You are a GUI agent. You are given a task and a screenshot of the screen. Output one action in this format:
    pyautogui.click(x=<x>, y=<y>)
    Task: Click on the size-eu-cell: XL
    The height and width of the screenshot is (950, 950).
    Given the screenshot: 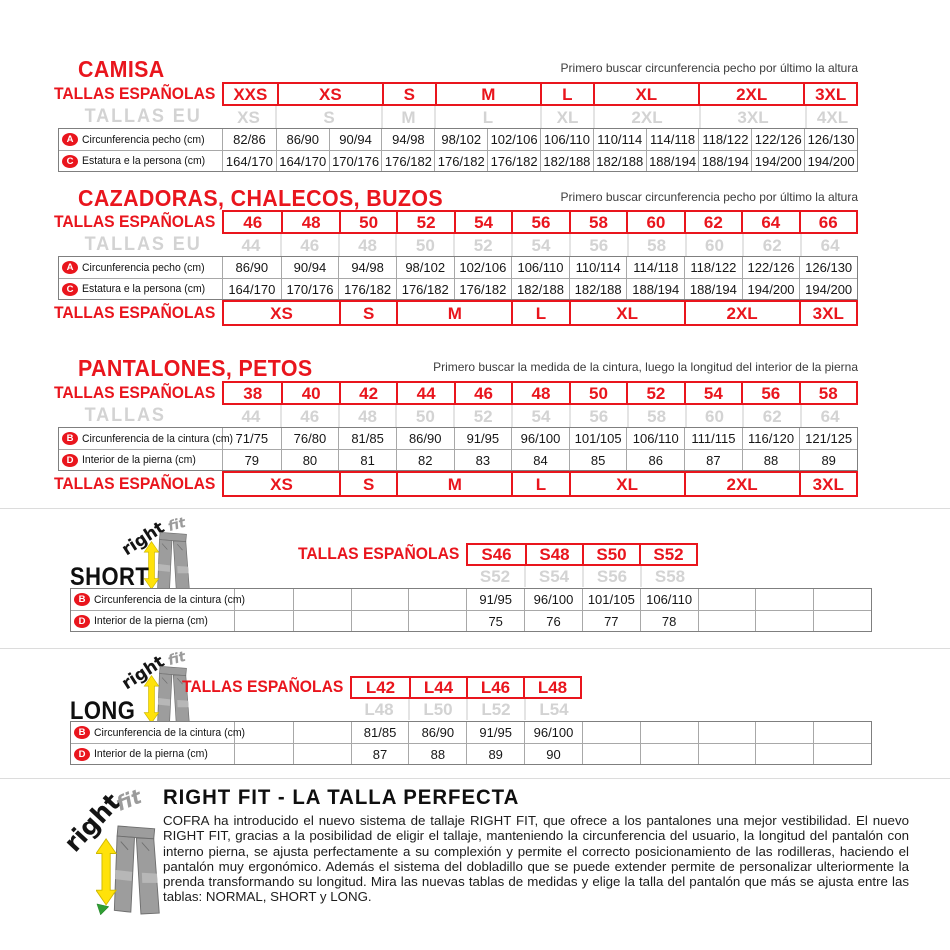 What is the action you would take?
    pyautogui.click(x=566, y=117)
    